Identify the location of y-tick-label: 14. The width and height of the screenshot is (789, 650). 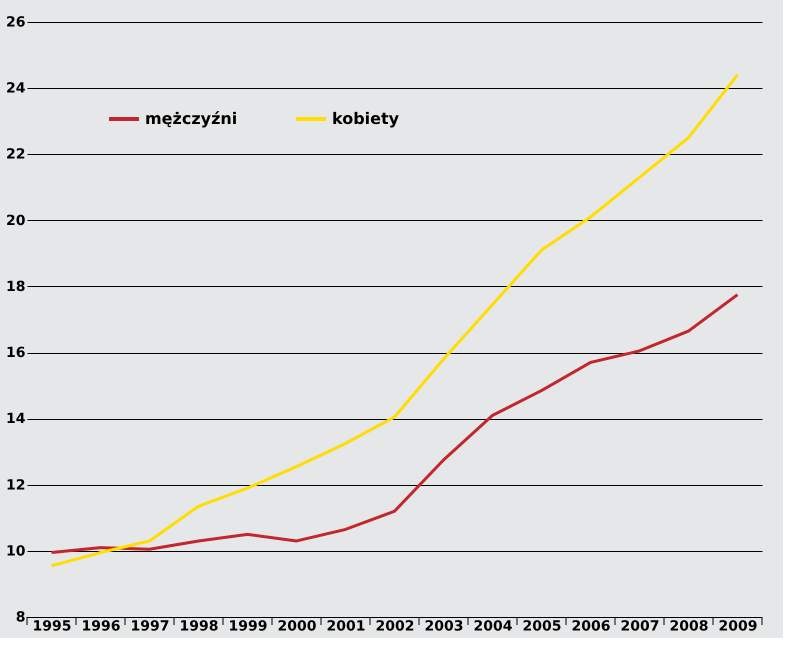
(16, 419).